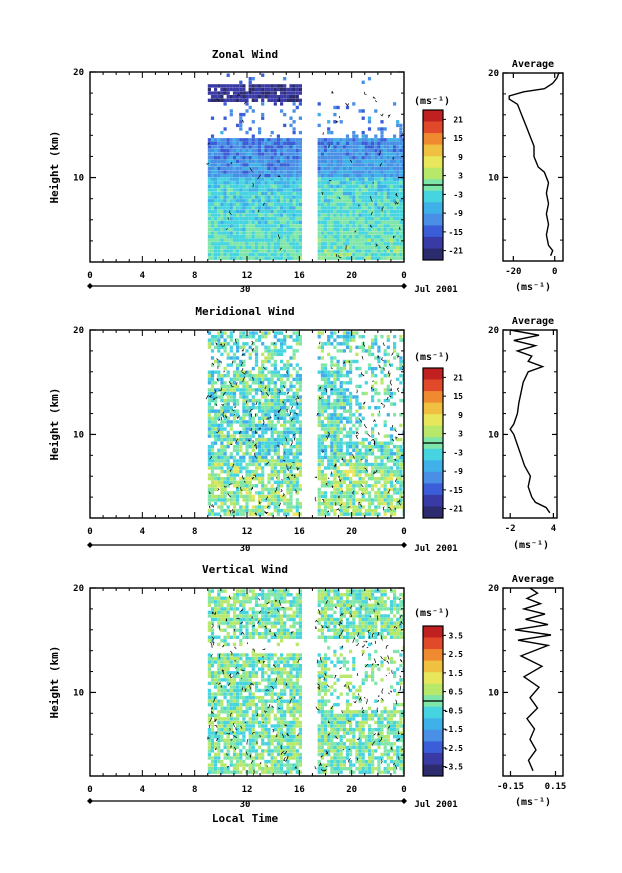  I want to click on profile-axes: 20 10 -0.15 0.15, so click(527, 688).